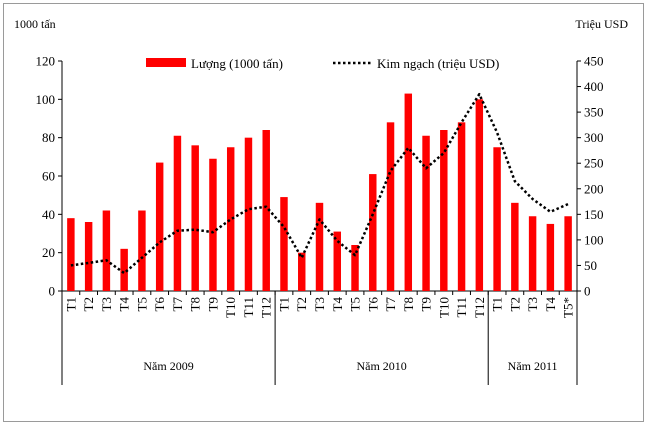 The image size is (650, 430). What do you see at coordinates (594, 239) in the screenshot?
I see `right-tick-label: 100` at bounding box center [594, 239].